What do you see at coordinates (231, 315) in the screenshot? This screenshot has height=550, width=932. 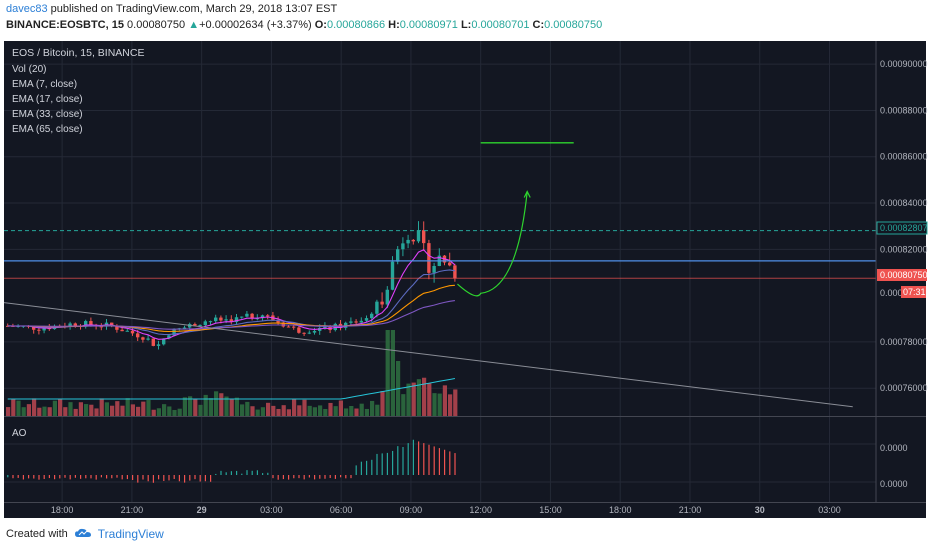 I see `ema-65-line` at bounding box center [231, 315].